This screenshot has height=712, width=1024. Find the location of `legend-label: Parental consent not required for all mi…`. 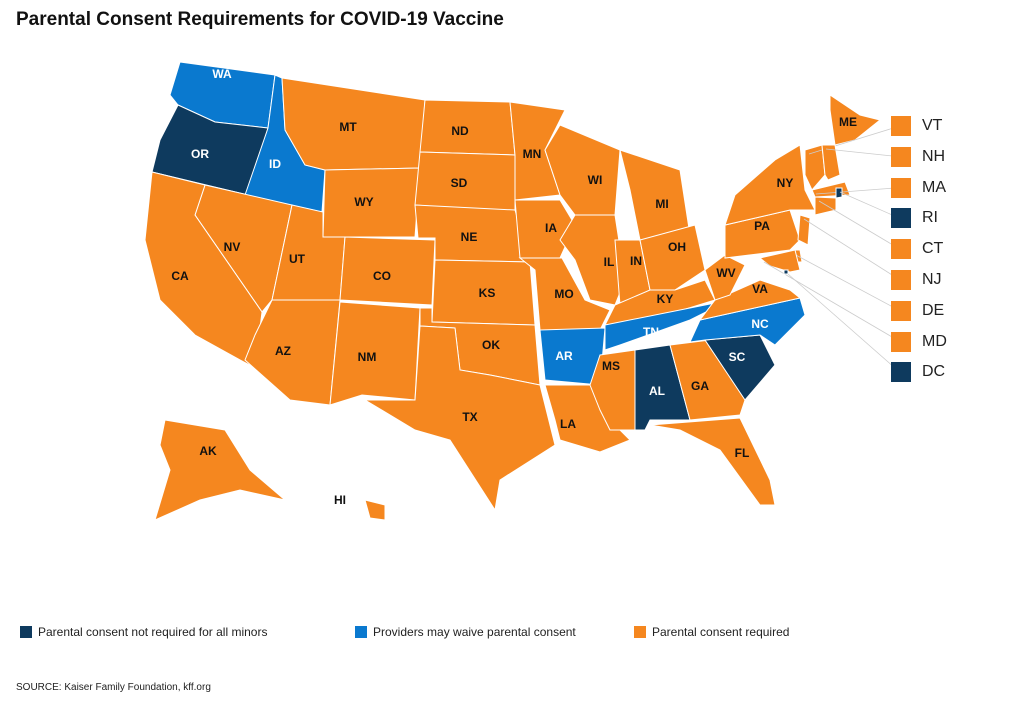

legend-label: Parental consent not required for all mi… is located at coordinates (153, 632).